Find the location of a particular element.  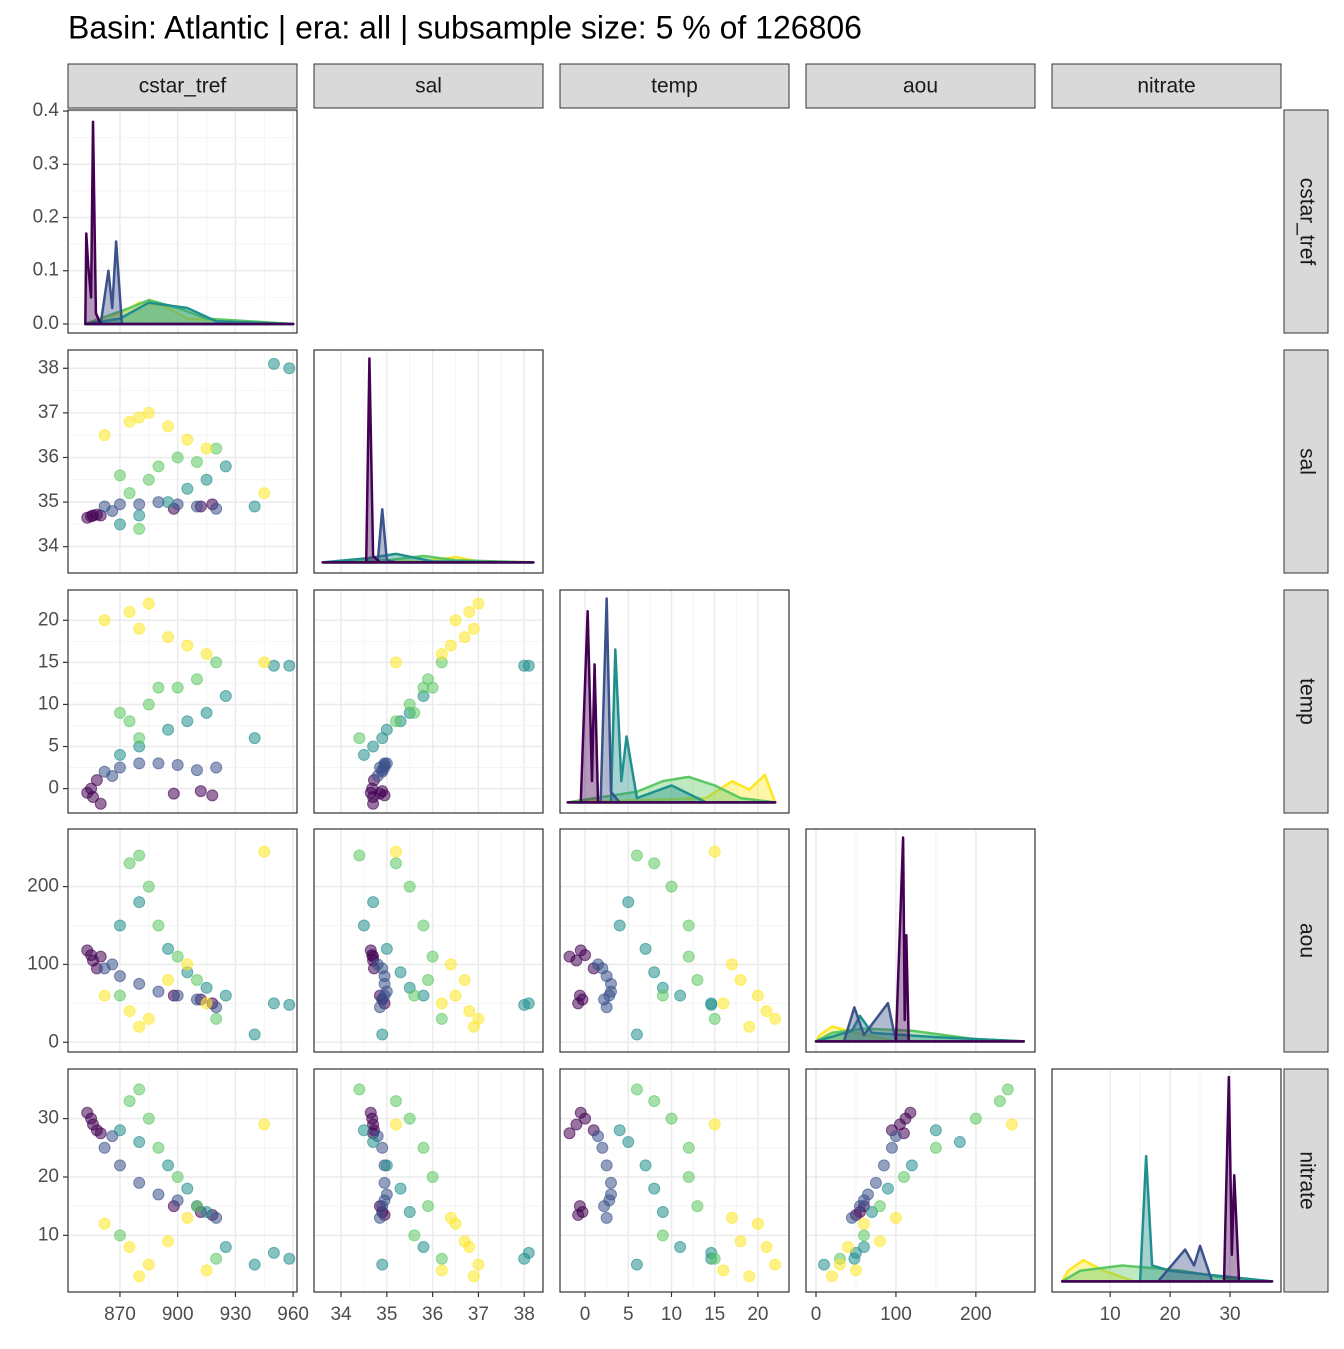

strip-label: sal is located at coordinates (428, 86).